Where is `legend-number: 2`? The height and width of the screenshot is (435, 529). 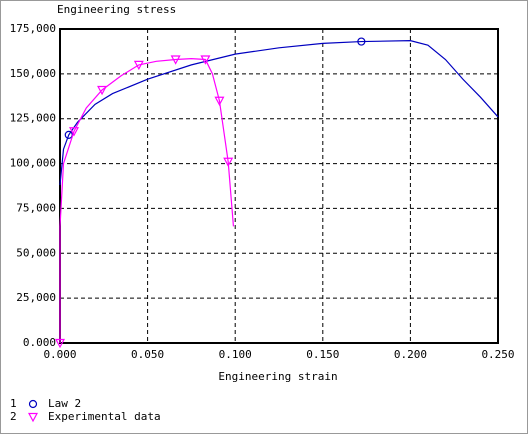
legend-number: 2 is located at coordinates (13, 416).